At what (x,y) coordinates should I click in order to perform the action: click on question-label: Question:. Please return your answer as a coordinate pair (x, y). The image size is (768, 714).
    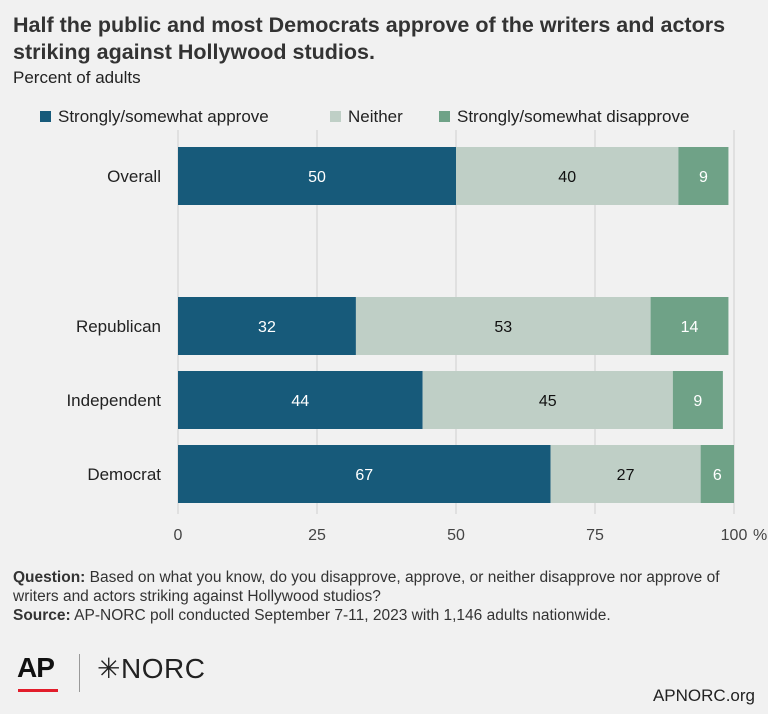
    Looking at the image, I should click on (49, 577).